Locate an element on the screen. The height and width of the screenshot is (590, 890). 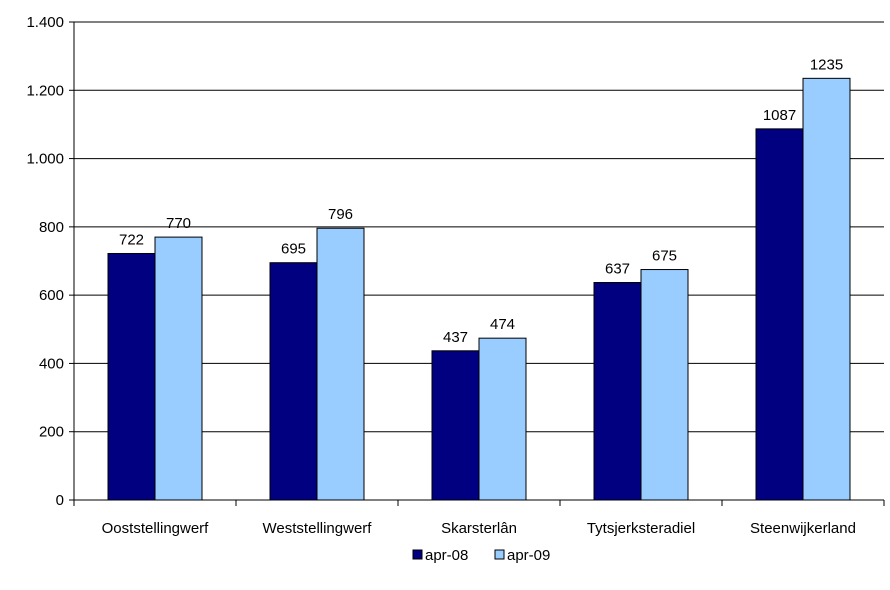
x-tick-label: Weststellingwerf is located at coordinates (318, 528).